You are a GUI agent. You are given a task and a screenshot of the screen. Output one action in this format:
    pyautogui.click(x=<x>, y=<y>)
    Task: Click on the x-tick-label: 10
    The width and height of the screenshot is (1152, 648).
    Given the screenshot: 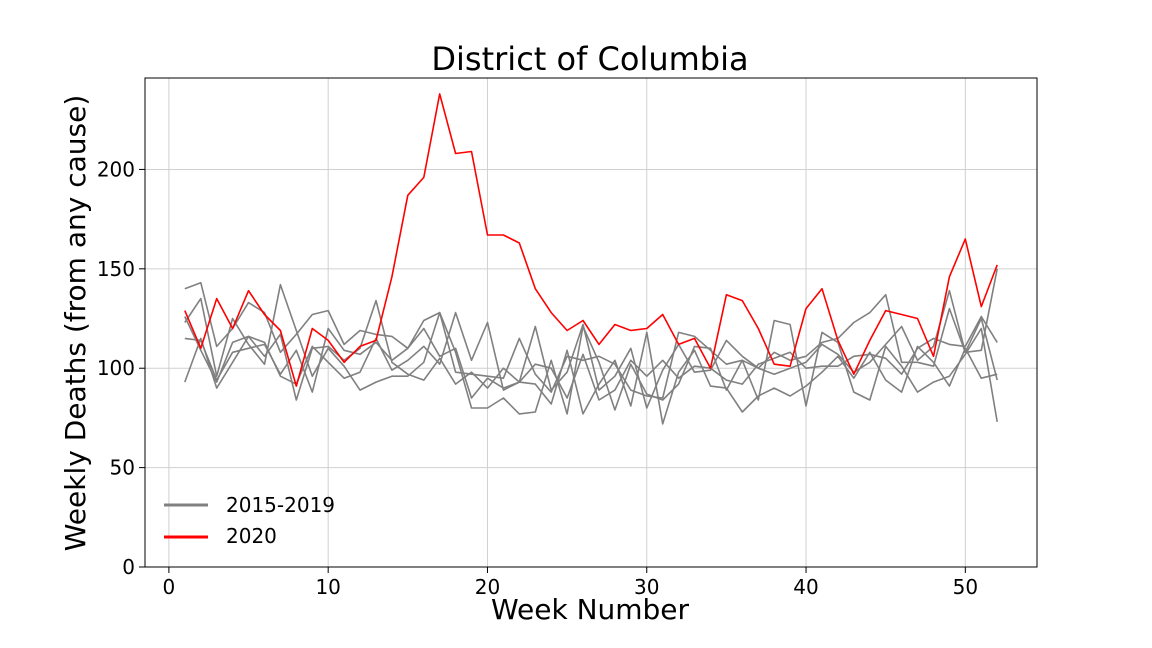 What is the action you would take?
    pyautogui.click(x=327, y=587)
    